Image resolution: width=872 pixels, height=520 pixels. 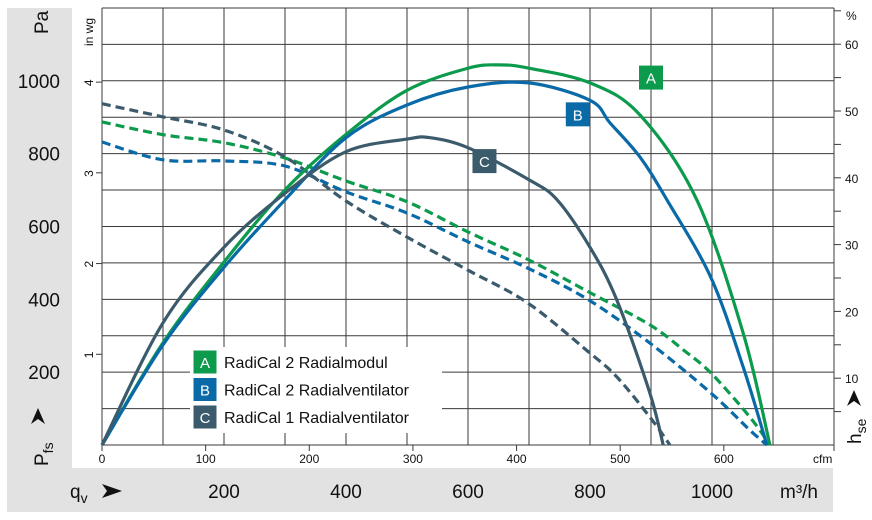 What do you see at coordinates (854, 398) in the screenshot?
I see `efficiency-arrow-icon` at bounding box center [854, 398].